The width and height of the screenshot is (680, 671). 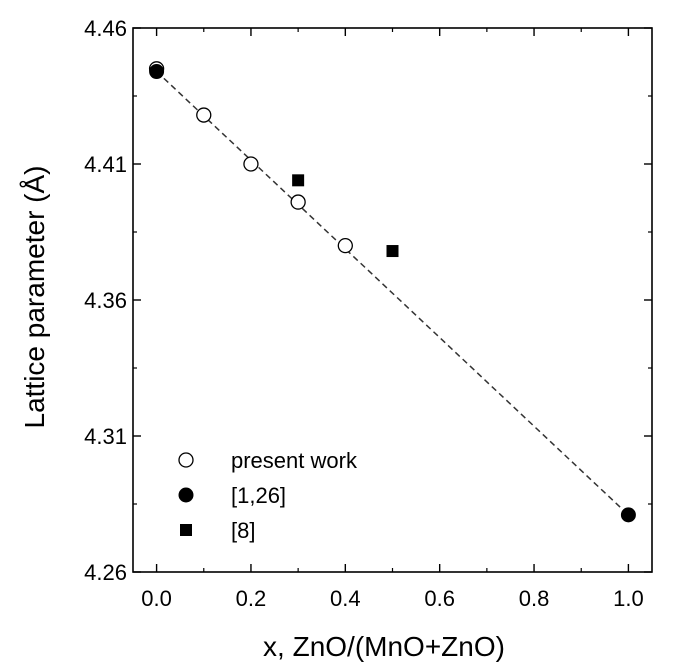 What do you see at coordinates (439, 598) in the screenshot?
I see `x-tick-label: 0.6` at bounding box center [439, 598].